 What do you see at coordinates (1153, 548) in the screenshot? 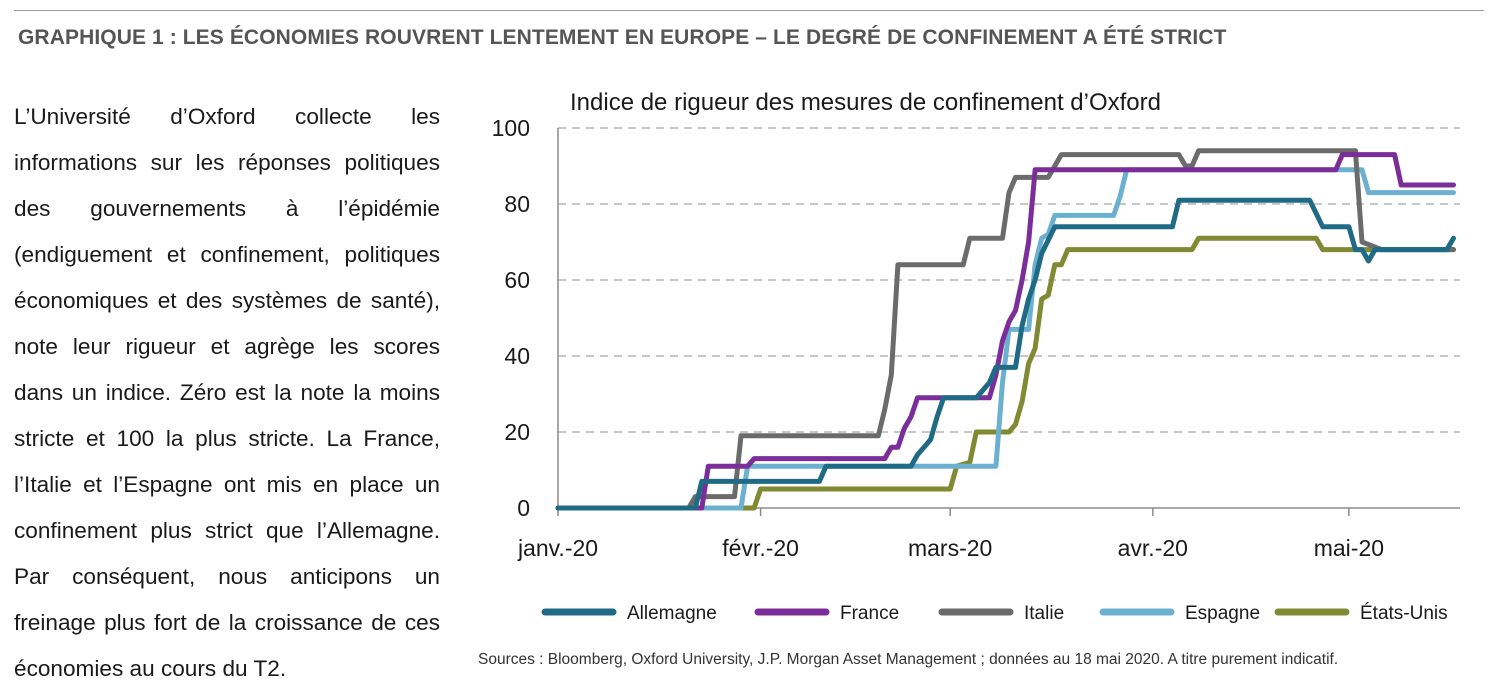
I see `x-tick-label: avr.-20` at bounding box center [1153, 548].